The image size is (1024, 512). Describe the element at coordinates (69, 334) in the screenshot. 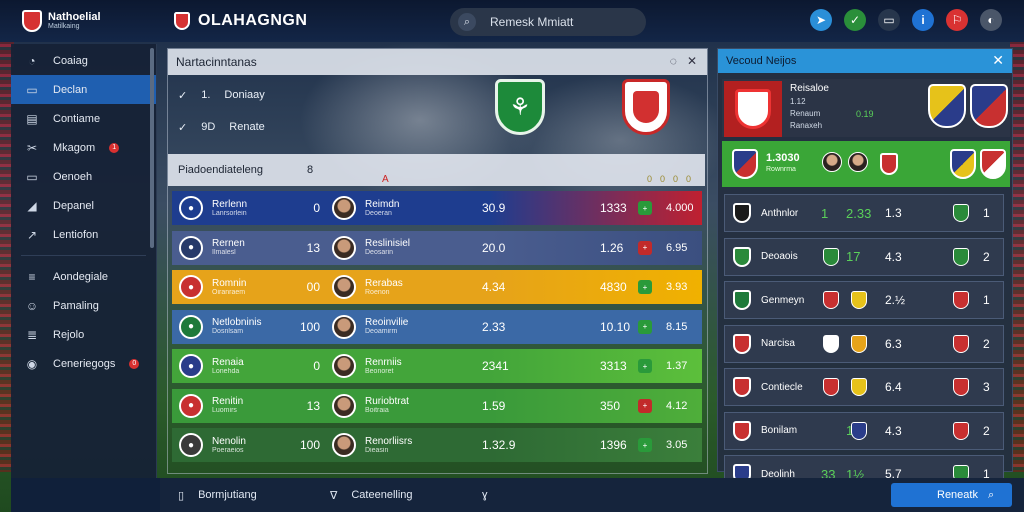

I see `sidebar-item-label: Rejolo` at that location.